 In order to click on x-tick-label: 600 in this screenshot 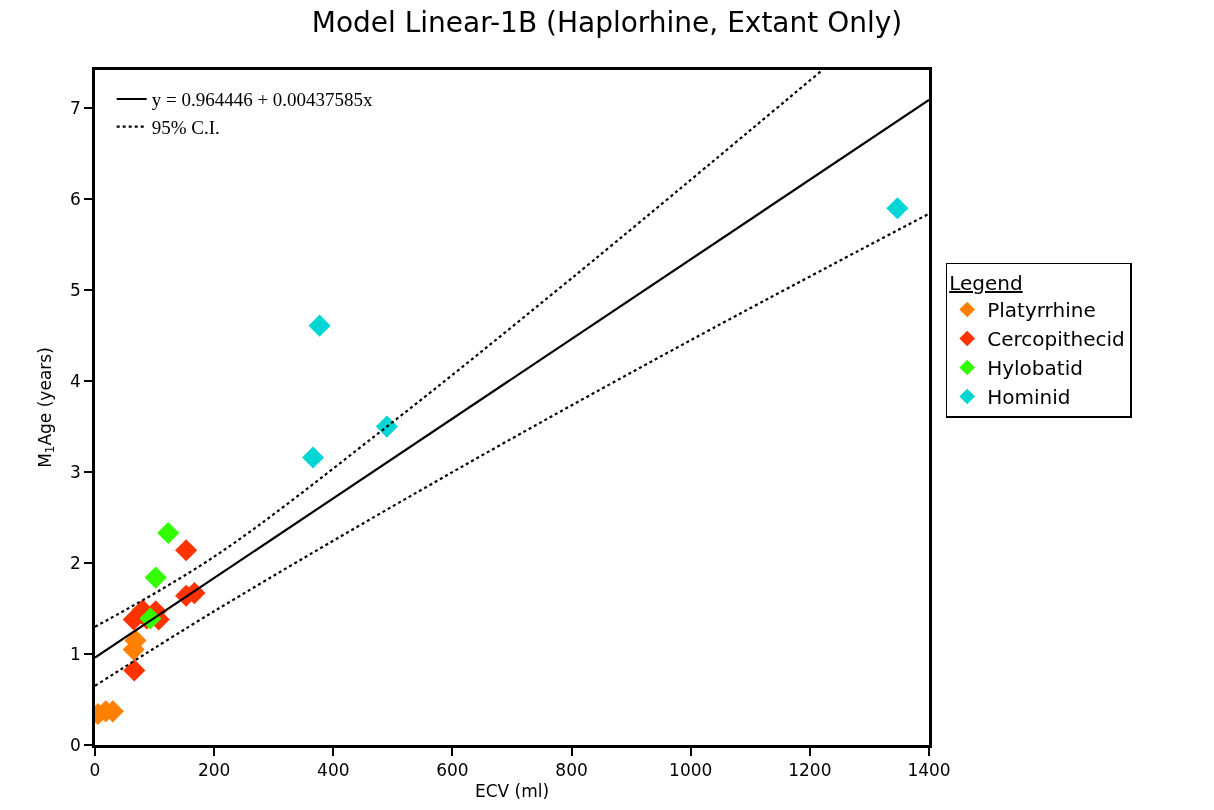, I will do `click(452, 770)`.